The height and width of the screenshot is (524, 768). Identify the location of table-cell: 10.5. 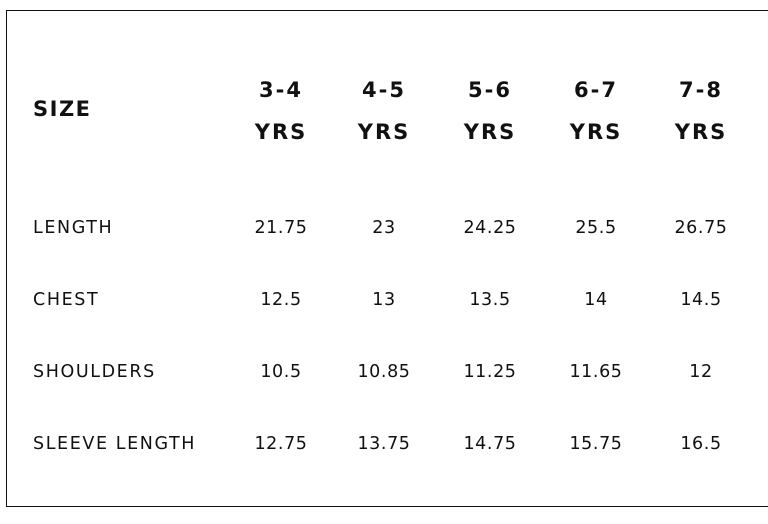
(281, 372).